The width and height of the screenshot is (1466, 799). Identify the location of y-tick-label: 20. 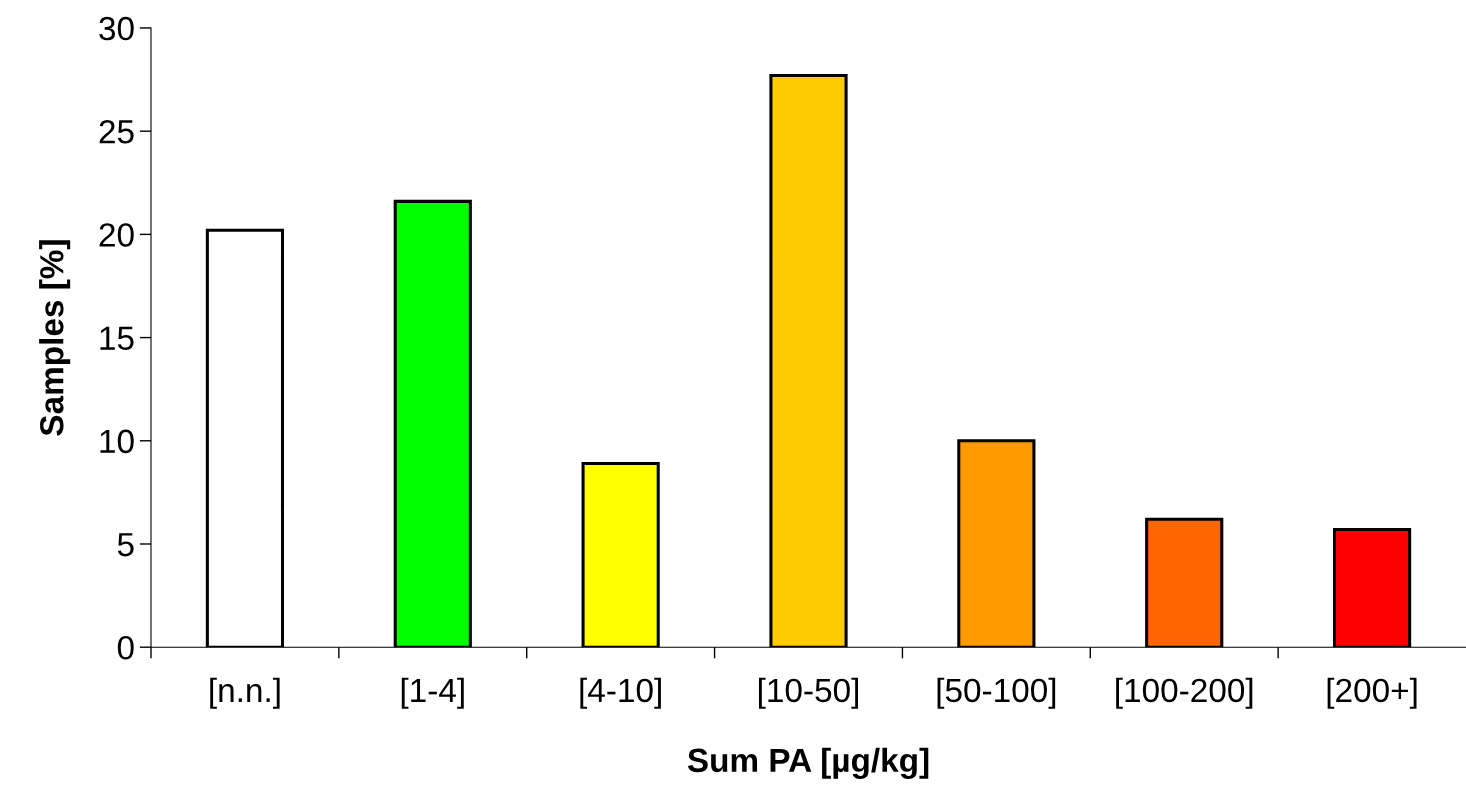
(116, 235).